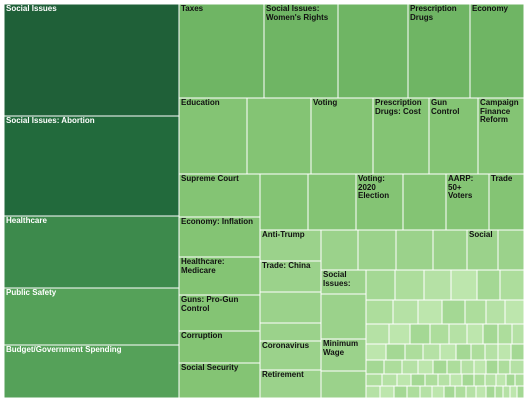 The height and width of the screenshot is (402, 529). I want to click on treemap-label-budget-government-spending: Budget/Government Spending, so click(64, 349).